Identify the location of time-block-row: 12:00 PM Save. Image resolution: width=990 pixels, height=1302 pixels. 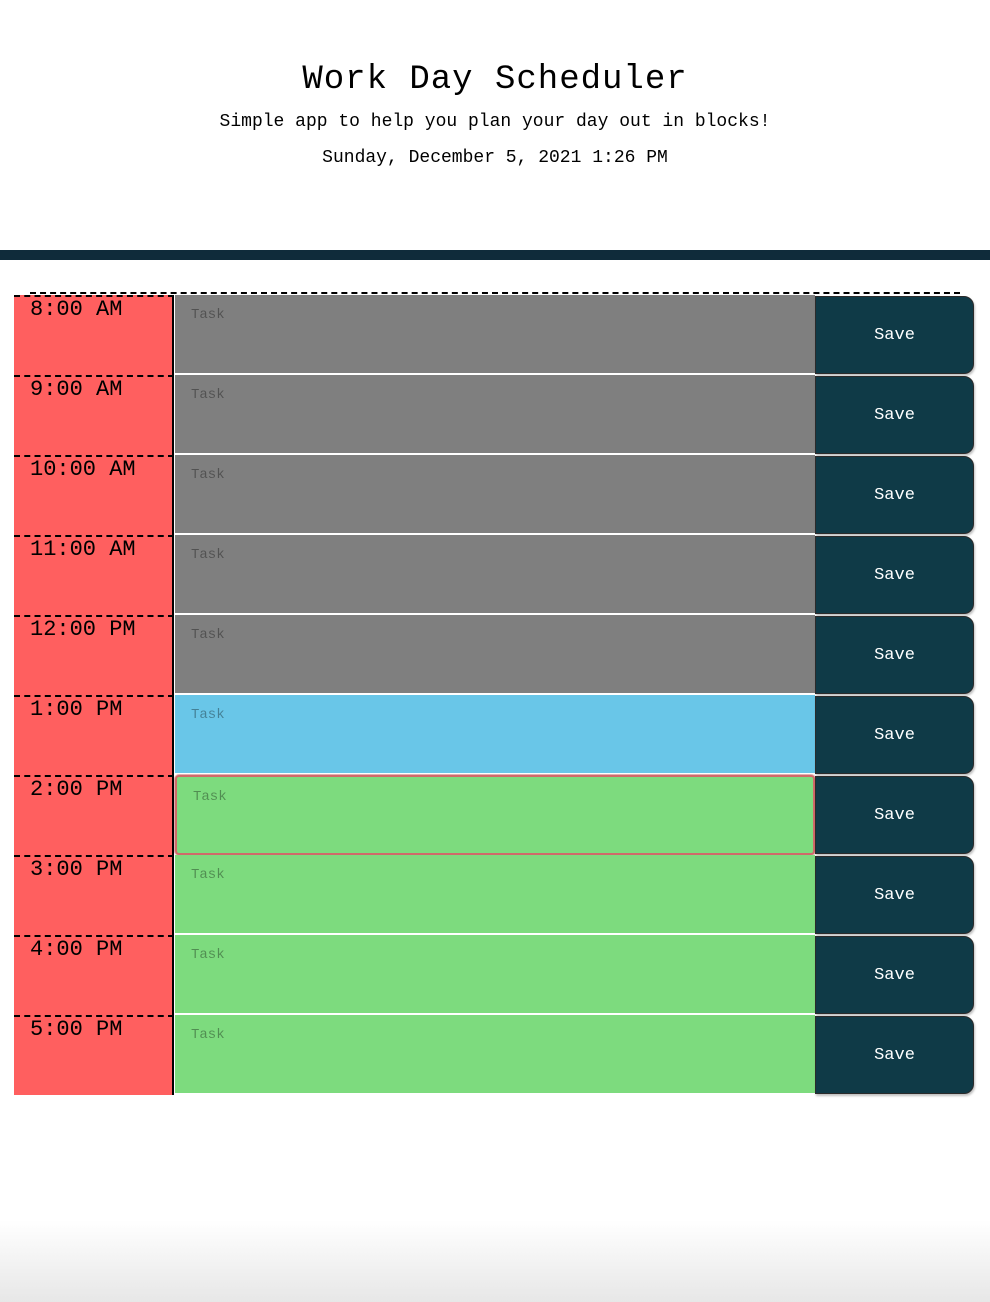
(494, 655).